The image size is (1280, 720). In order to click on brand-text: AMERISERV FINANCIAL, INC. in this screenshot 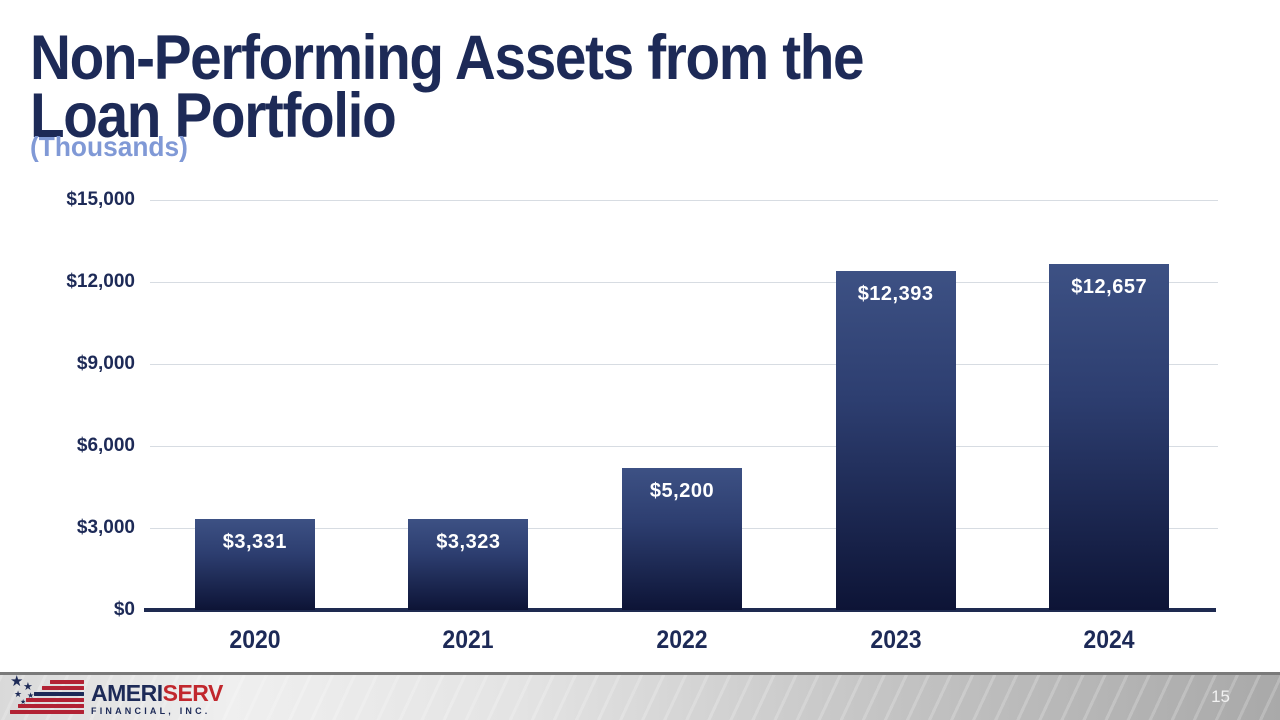, I will do `click(157, 698)`.